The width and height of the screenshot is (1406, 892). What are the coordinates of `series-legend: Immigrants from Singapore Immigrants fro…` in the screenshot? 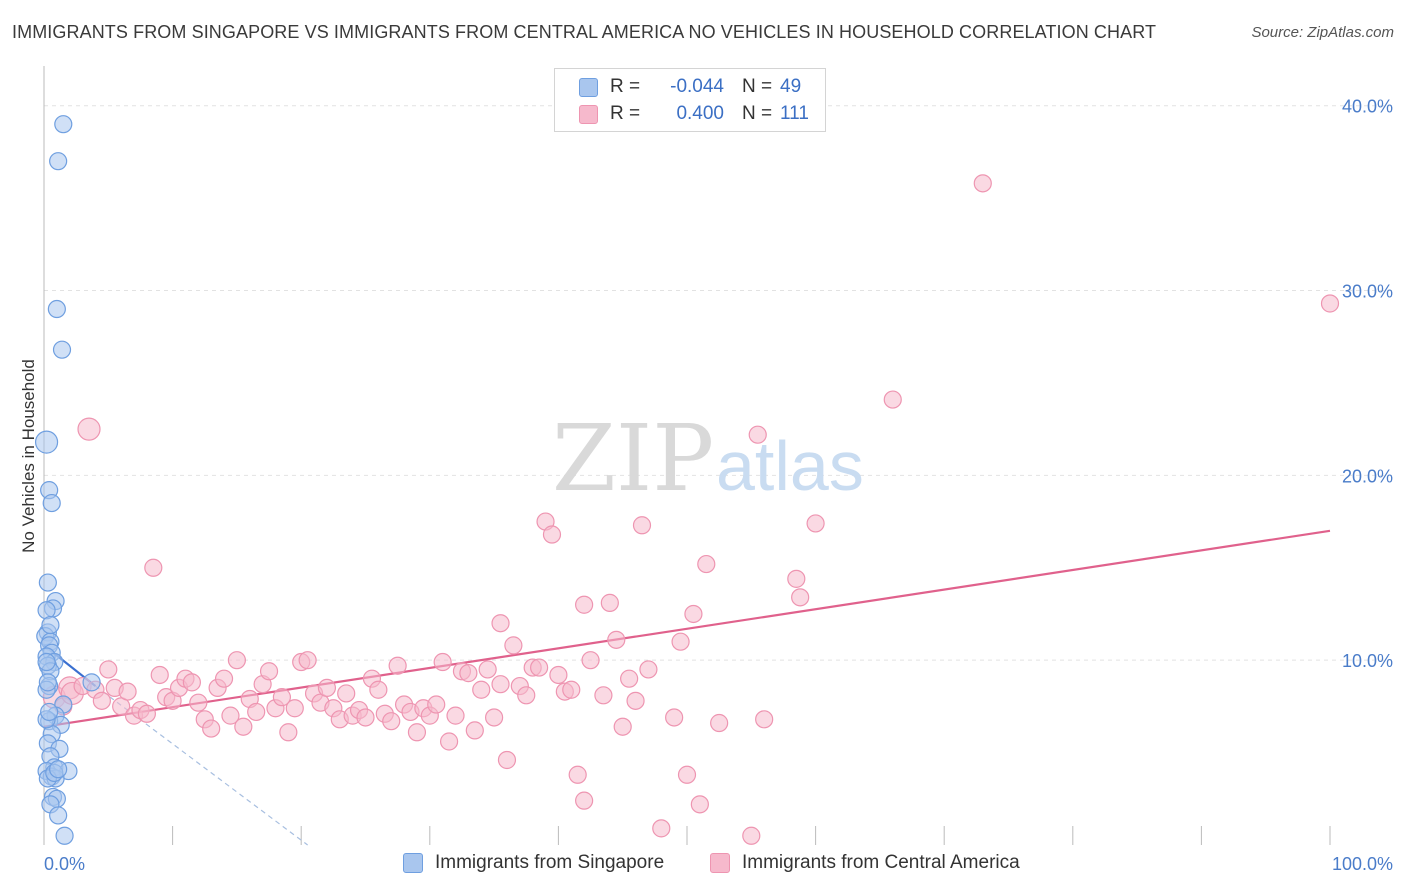 It's located at (703, 865).